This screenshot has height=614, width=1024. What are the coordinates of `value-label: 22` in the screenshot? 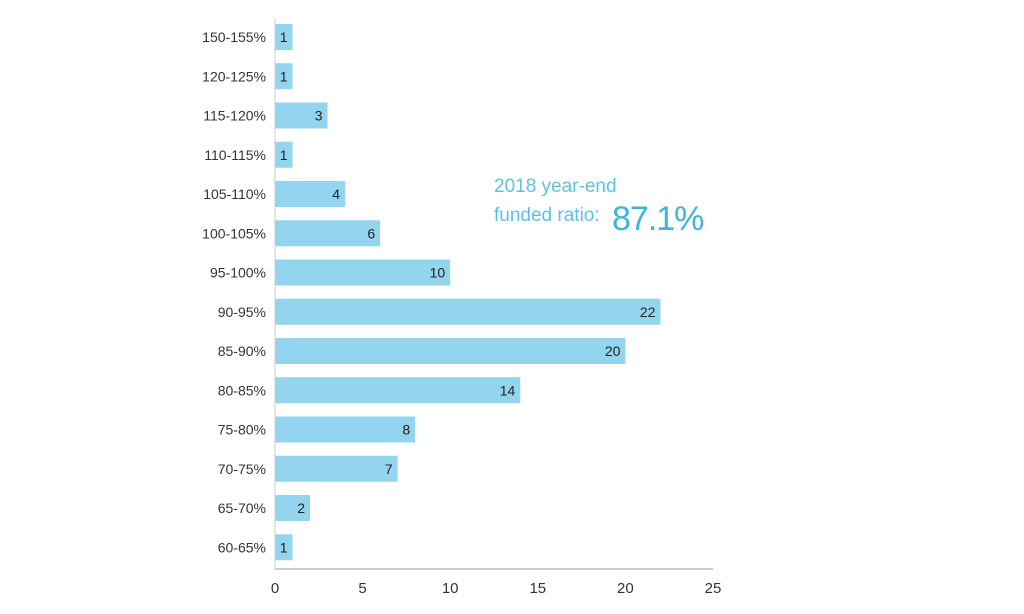 It's located at (648, 312).